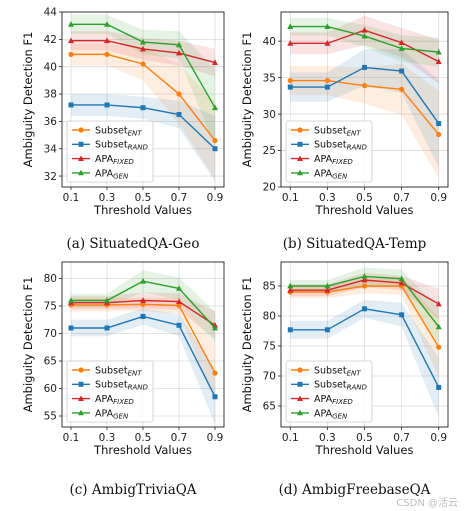 The image size is (465, 511). I want to click on y-tick-label: 44, so click(51, 13).